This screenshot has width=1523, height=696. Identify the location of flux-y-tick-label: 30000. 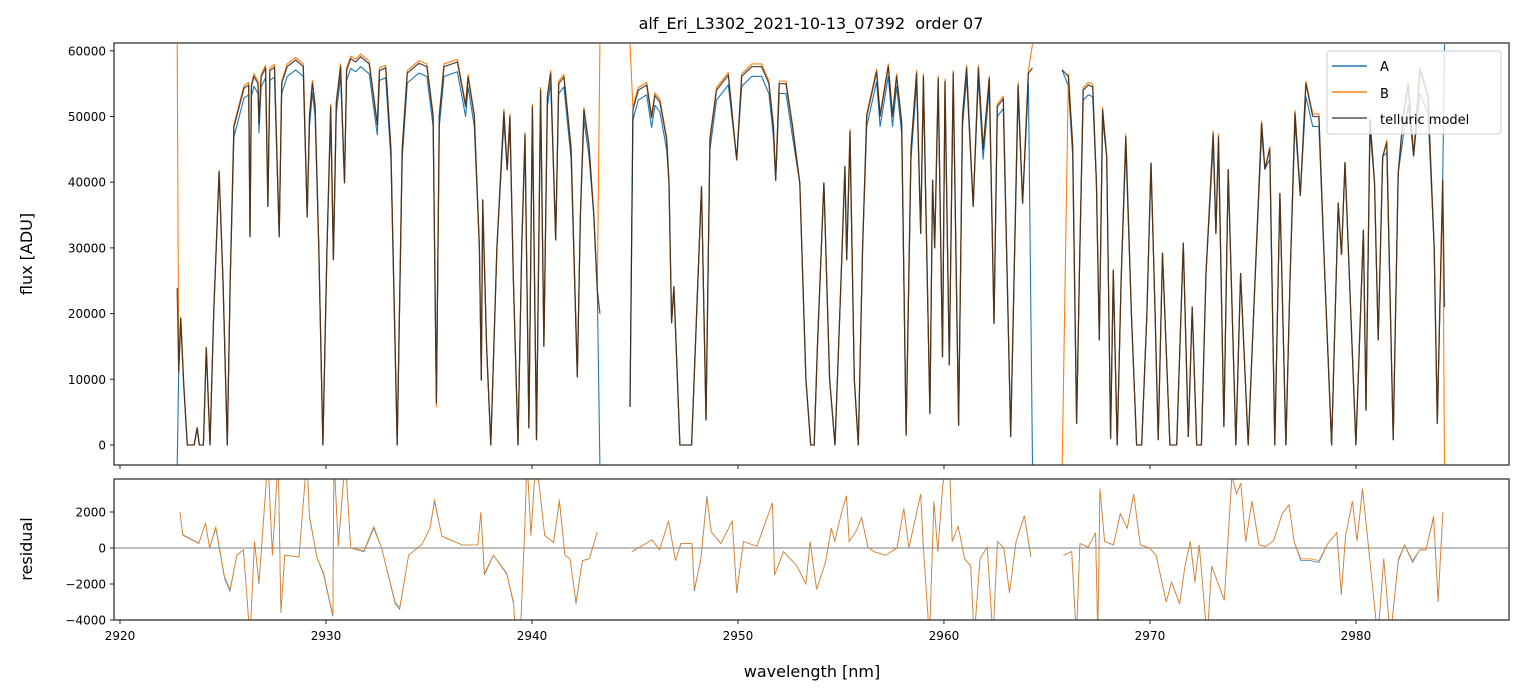
(87, 248).